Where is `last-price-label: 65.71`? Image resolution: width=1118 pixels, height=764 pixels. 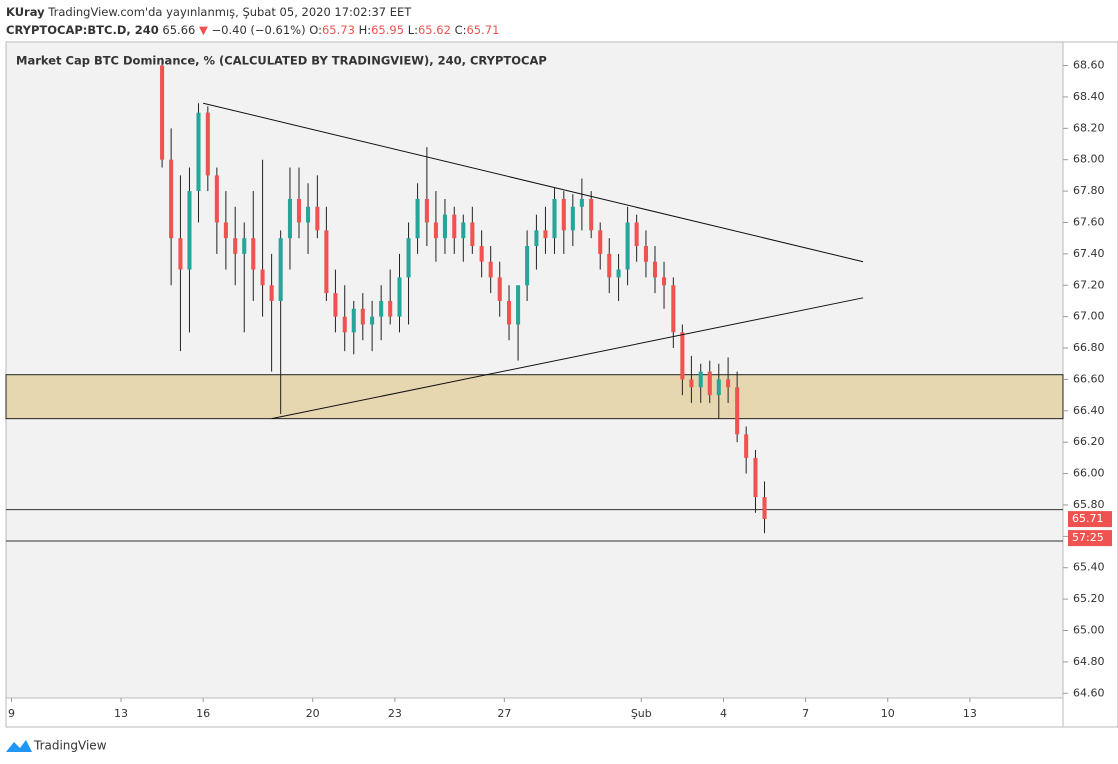 last-price-label: 65.71 is located at coordinates (1088, 518).